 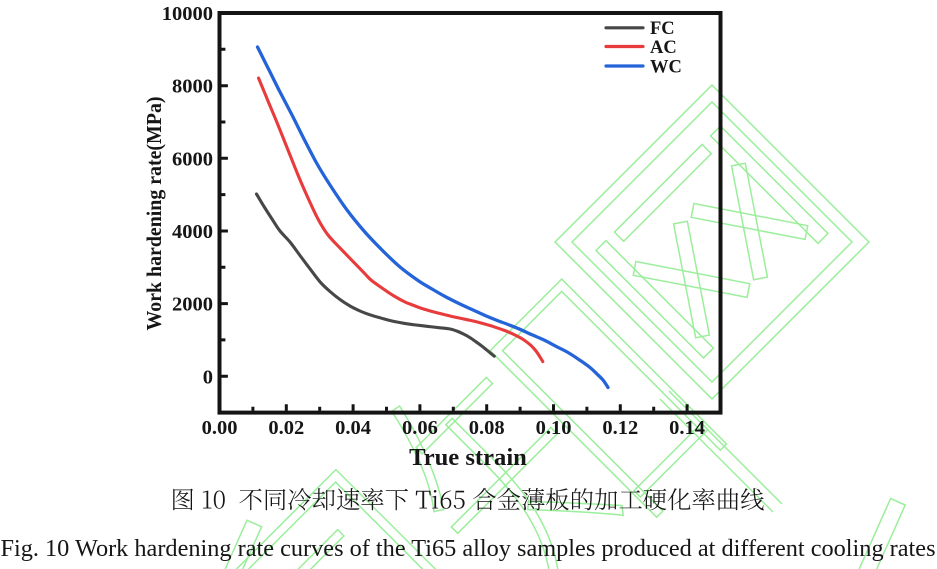 I want to click on svg-text: Work hardening rate(MPa), so click(x=154, y=214).